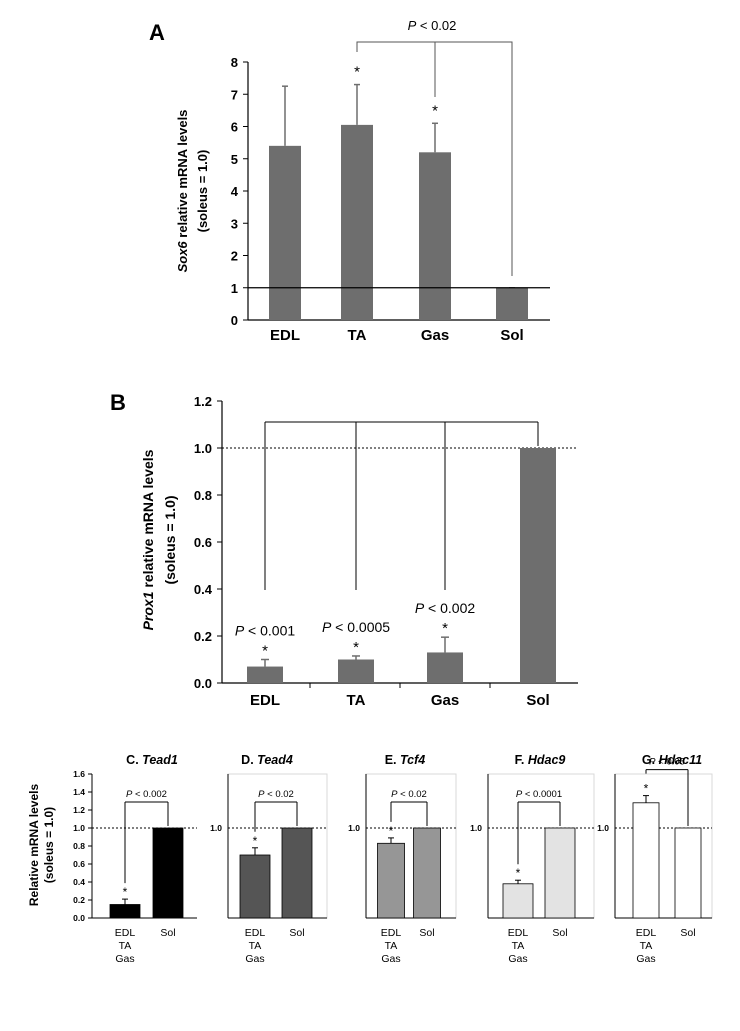 The height and width of the screenshot is (1031, 740). What do you see at coordinates (79, 774) in the screenshot?
I see `y-tick-label: 1.6` at bounding box center [79, 774].